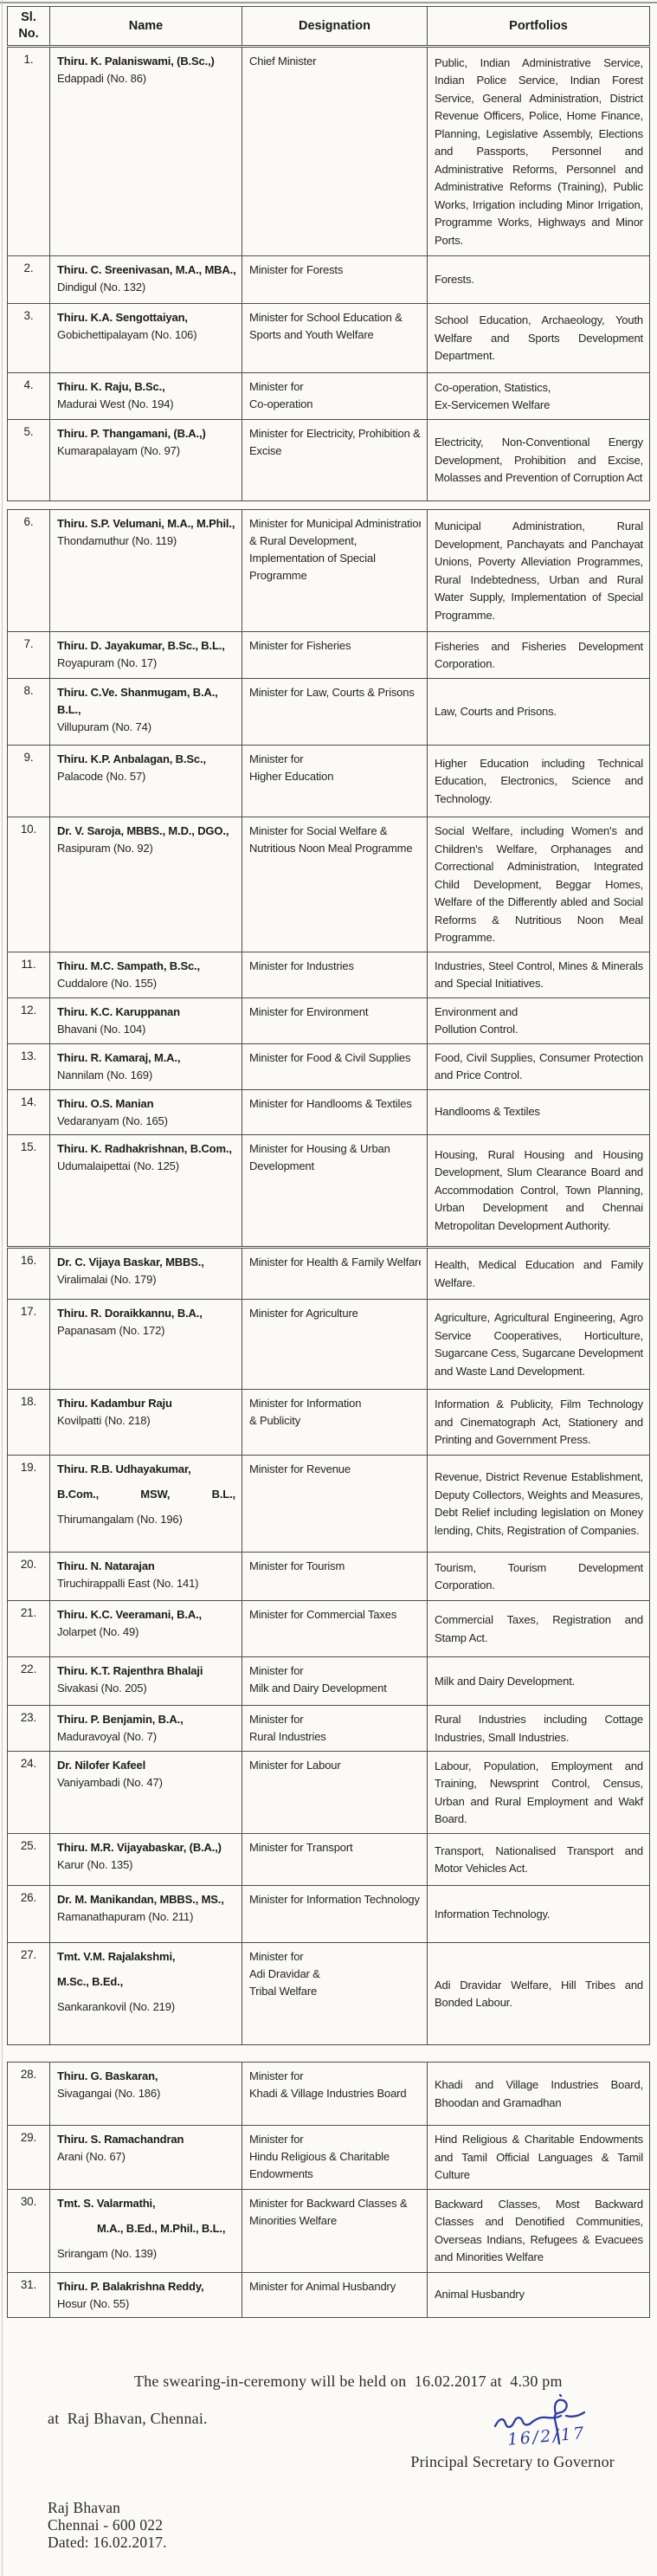 The width and height of the screenshot is (657, 2576). Describe the element at coordinates (29, 1111) in the screenshot. I see `serial-number-cell: 14.` at that location.